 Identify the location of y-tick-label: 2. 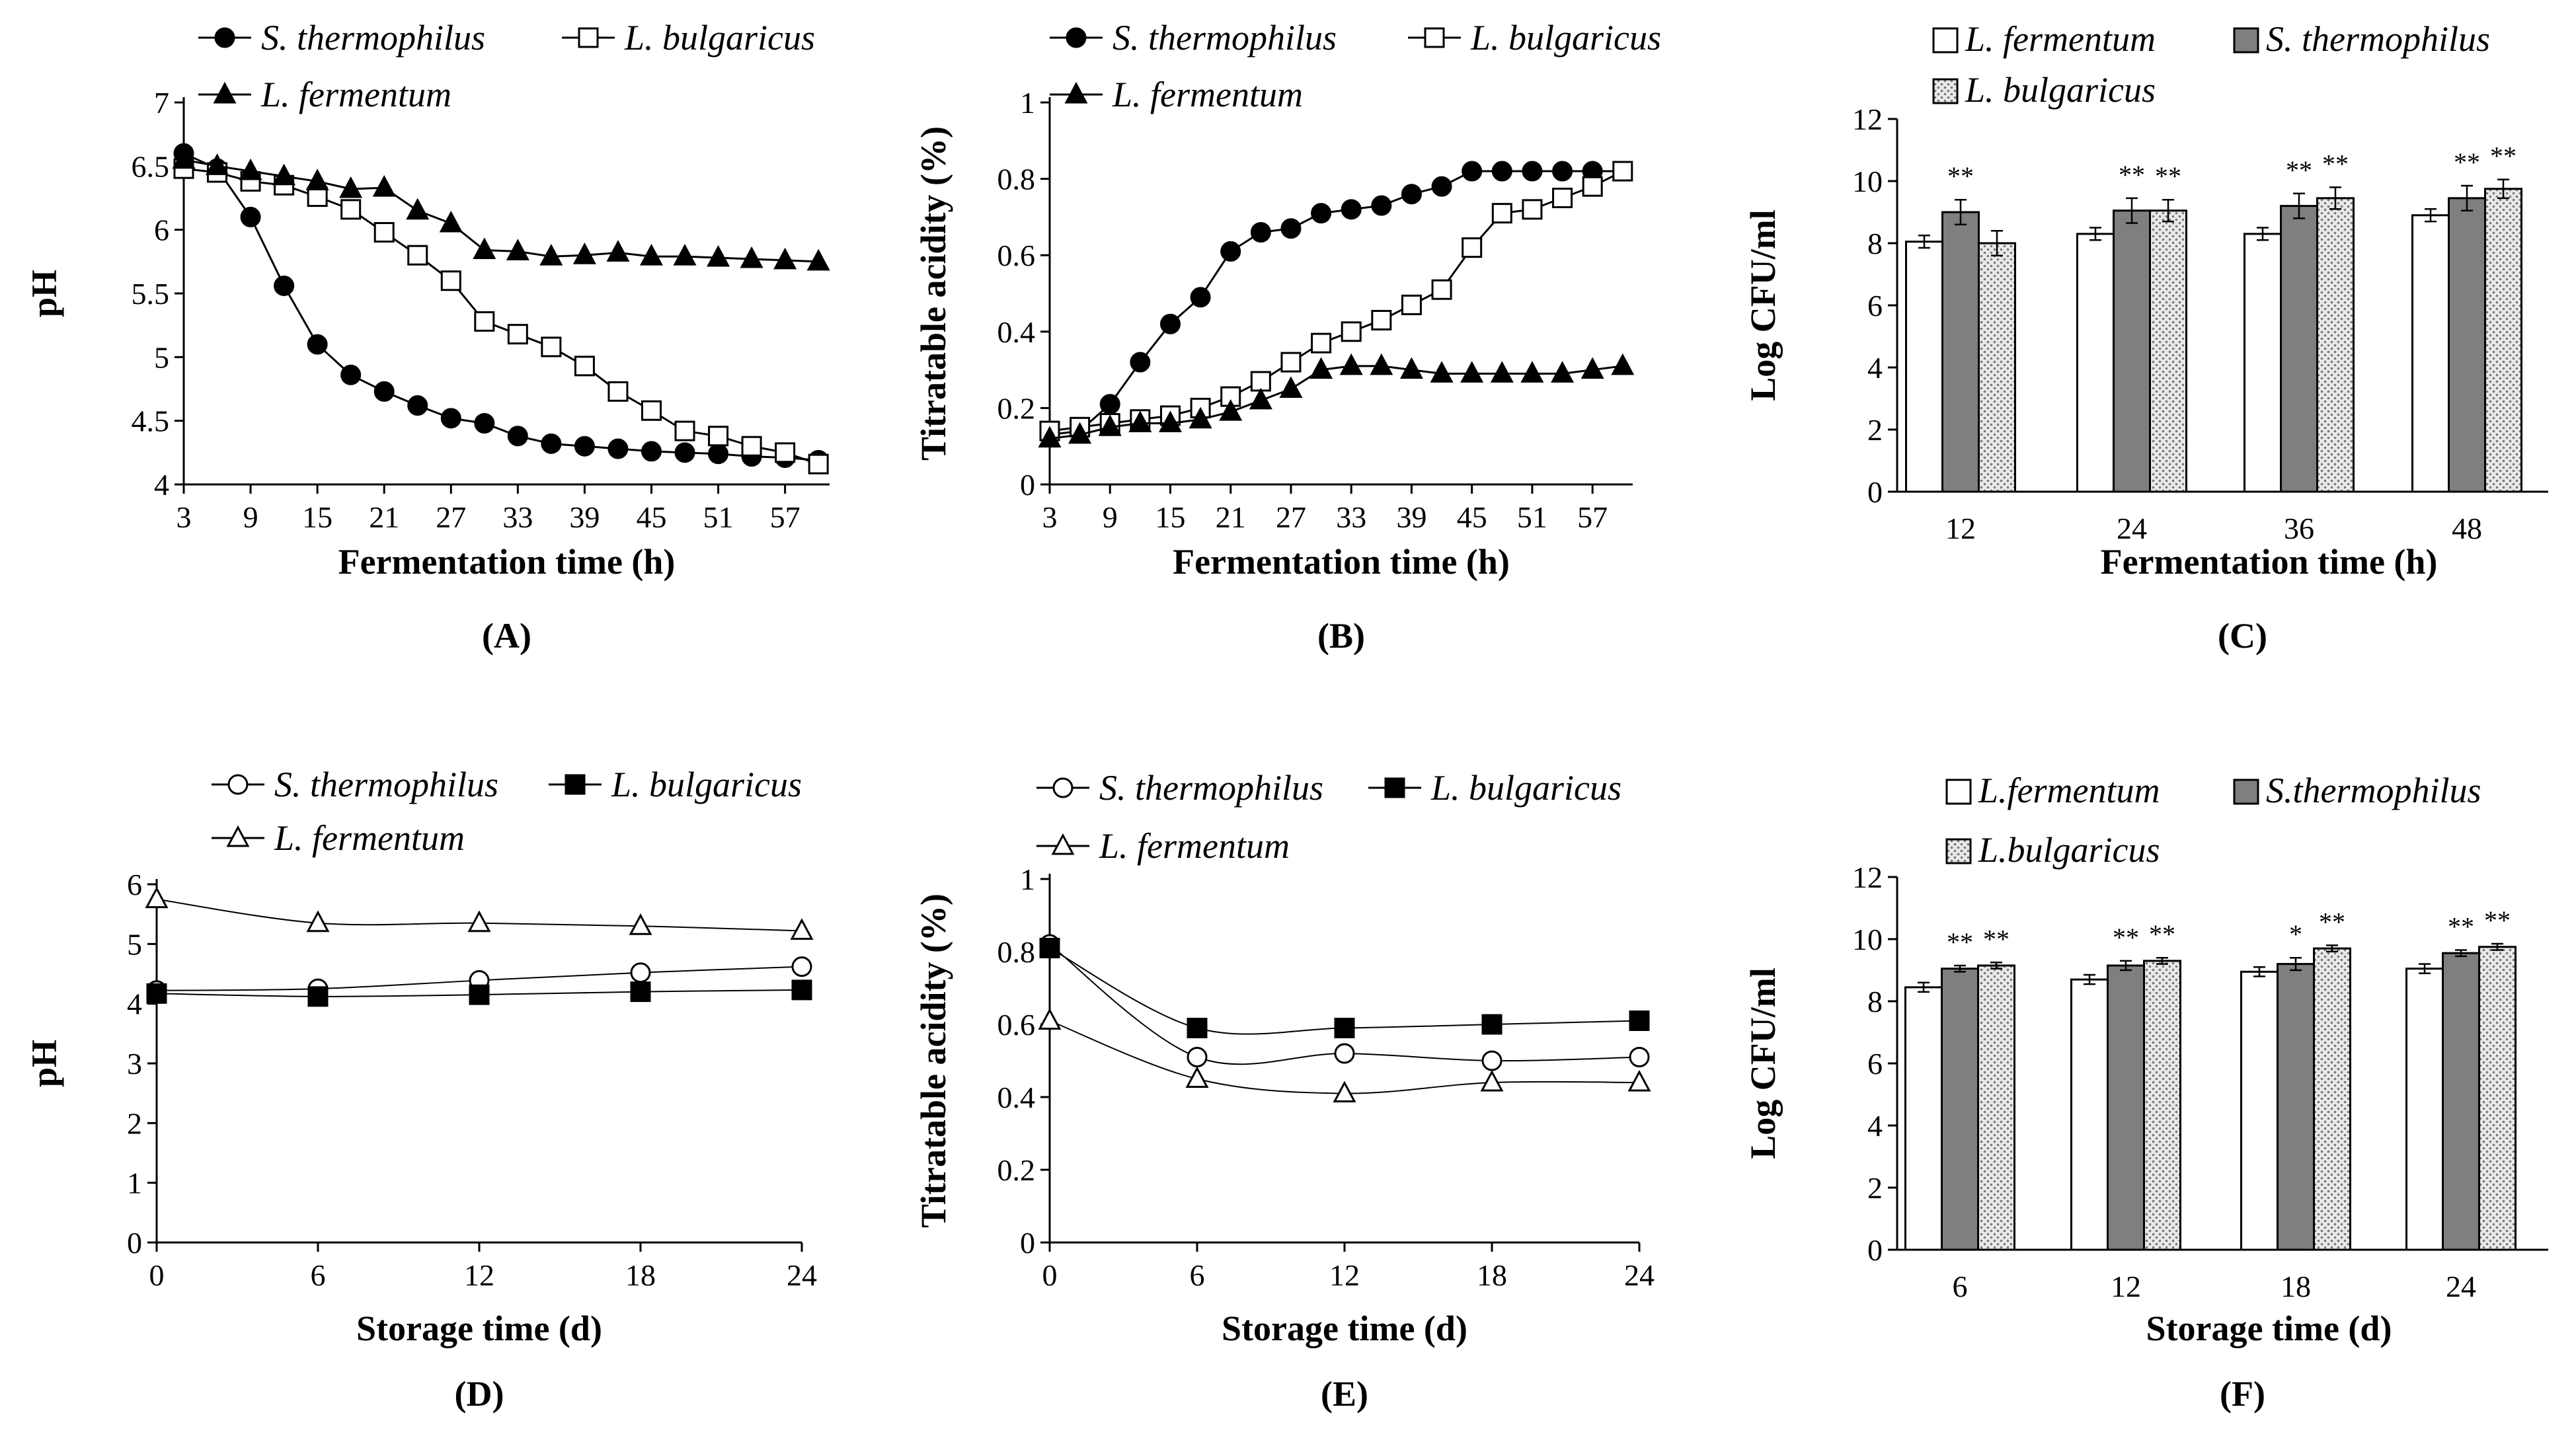
(1875, 430).